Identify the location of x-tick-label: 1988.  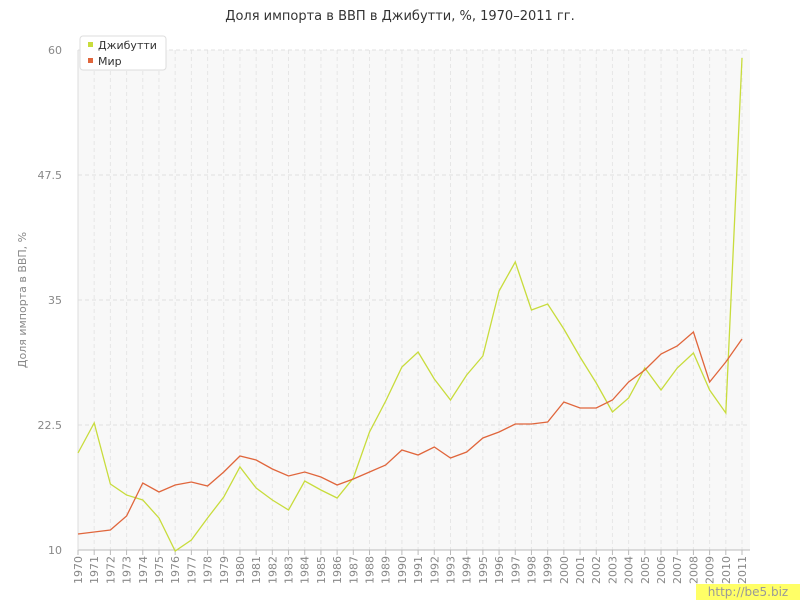
(370, 570).